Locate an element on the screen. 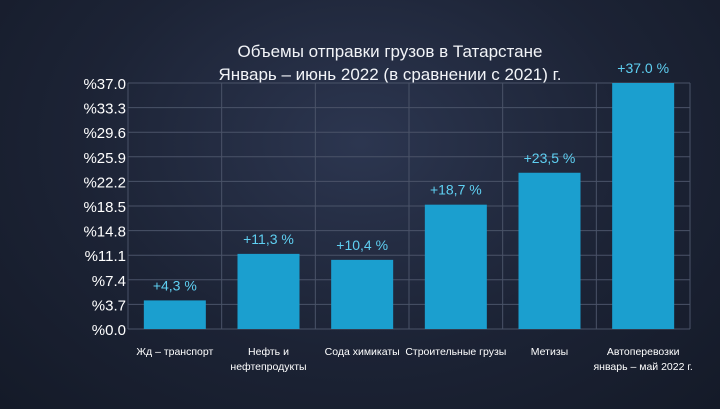 This screenshot has width=720, height=409. category-label: Жд – транспорт is located at coordinates (174, 352).